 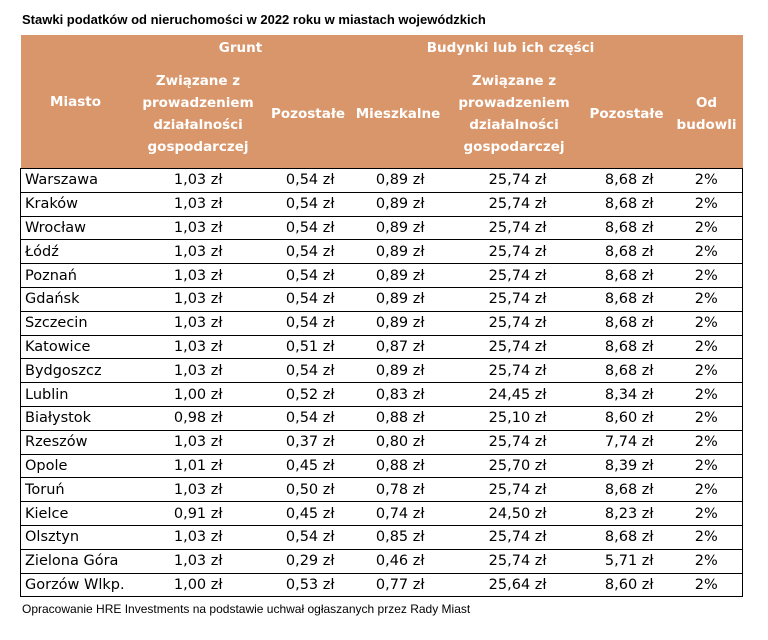 I want to click on city-cell: Opole, so click(x=75, y=465).